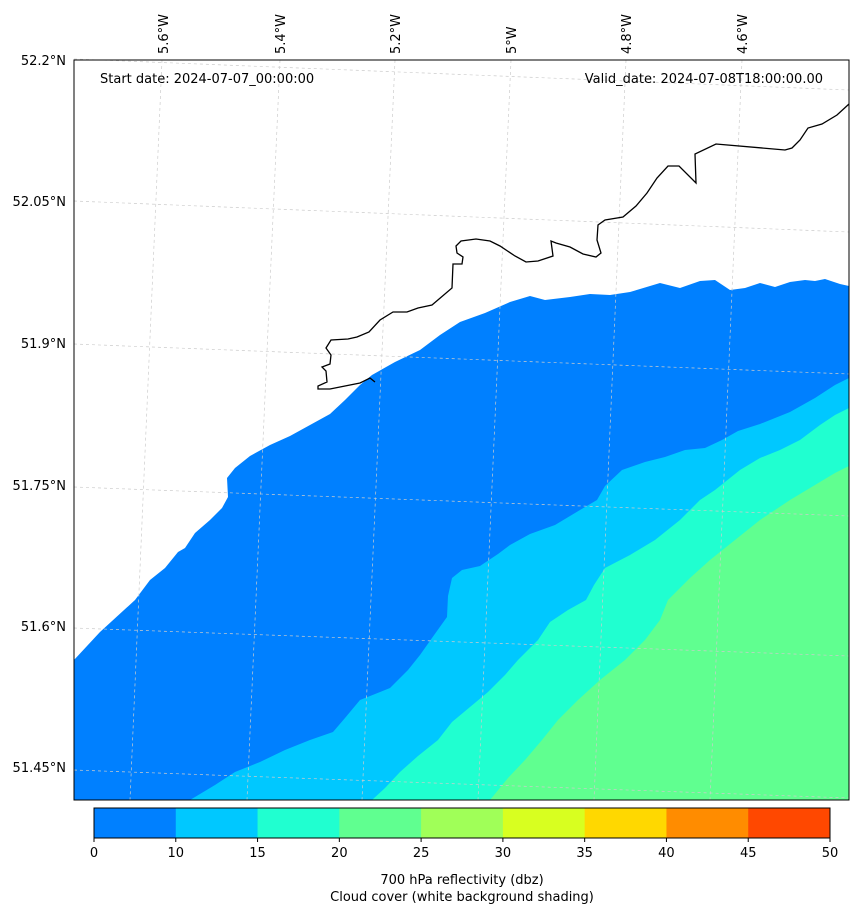 The width and height of the screenshot is (859, 914). Describe the element at coordinates (43, 61) in the screenshot. I see `lat-label: 52.2°N` at that location.